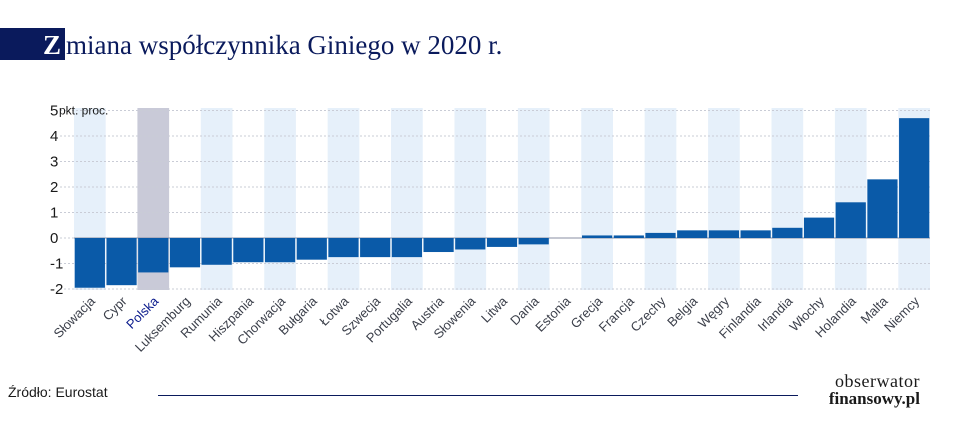 The width and height of the screenshot is (954, 426). I want to click on source-note: Źródło: Eurostat, so click(58, 392).